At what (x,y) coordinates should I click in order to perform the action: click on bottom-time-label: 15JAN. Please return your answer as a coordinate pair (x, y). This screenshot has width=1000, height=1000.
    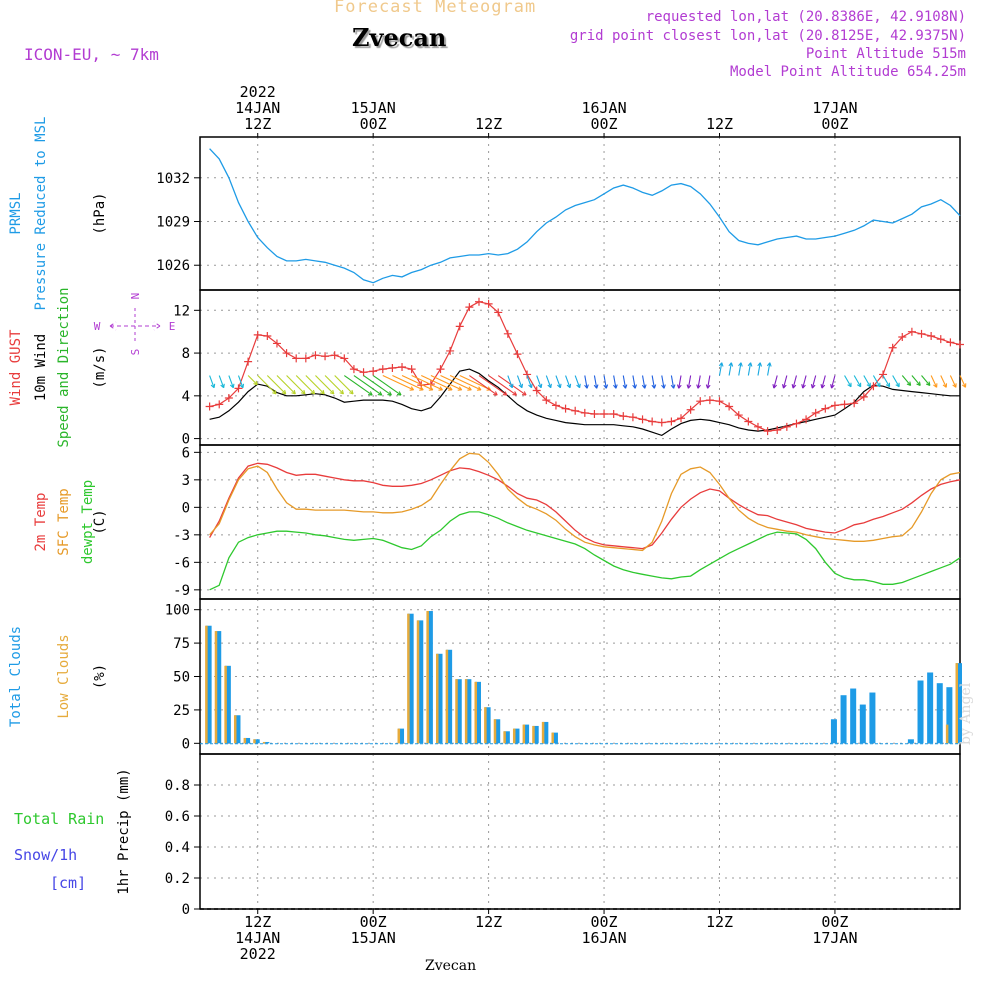
    Looking at the image, I should click on (373, 938).